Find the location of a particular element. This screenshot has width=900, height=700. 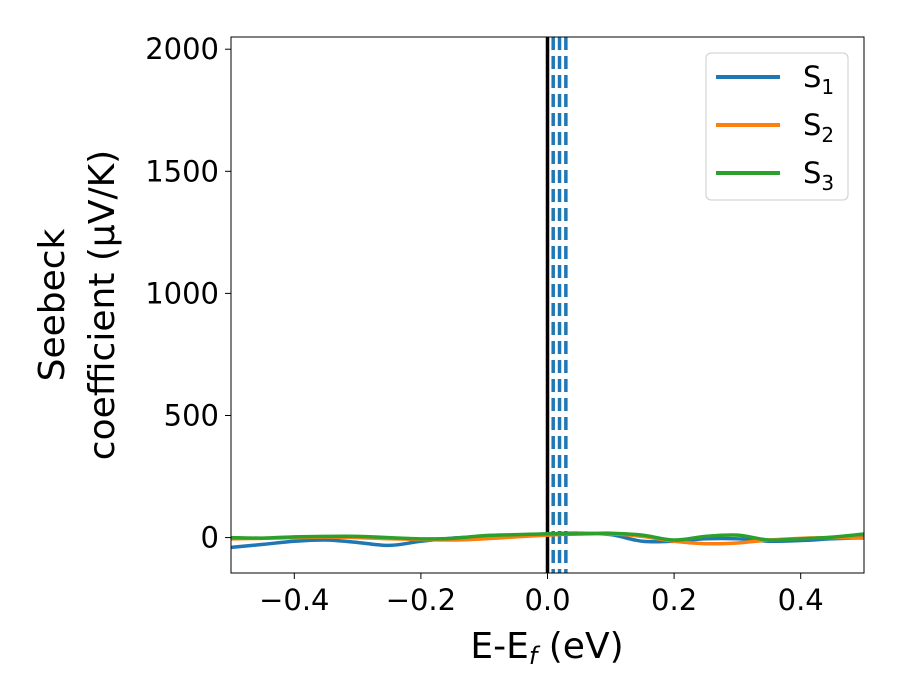

x-axis-title: E-Ef (eV) is located at coordinates (546, 648).